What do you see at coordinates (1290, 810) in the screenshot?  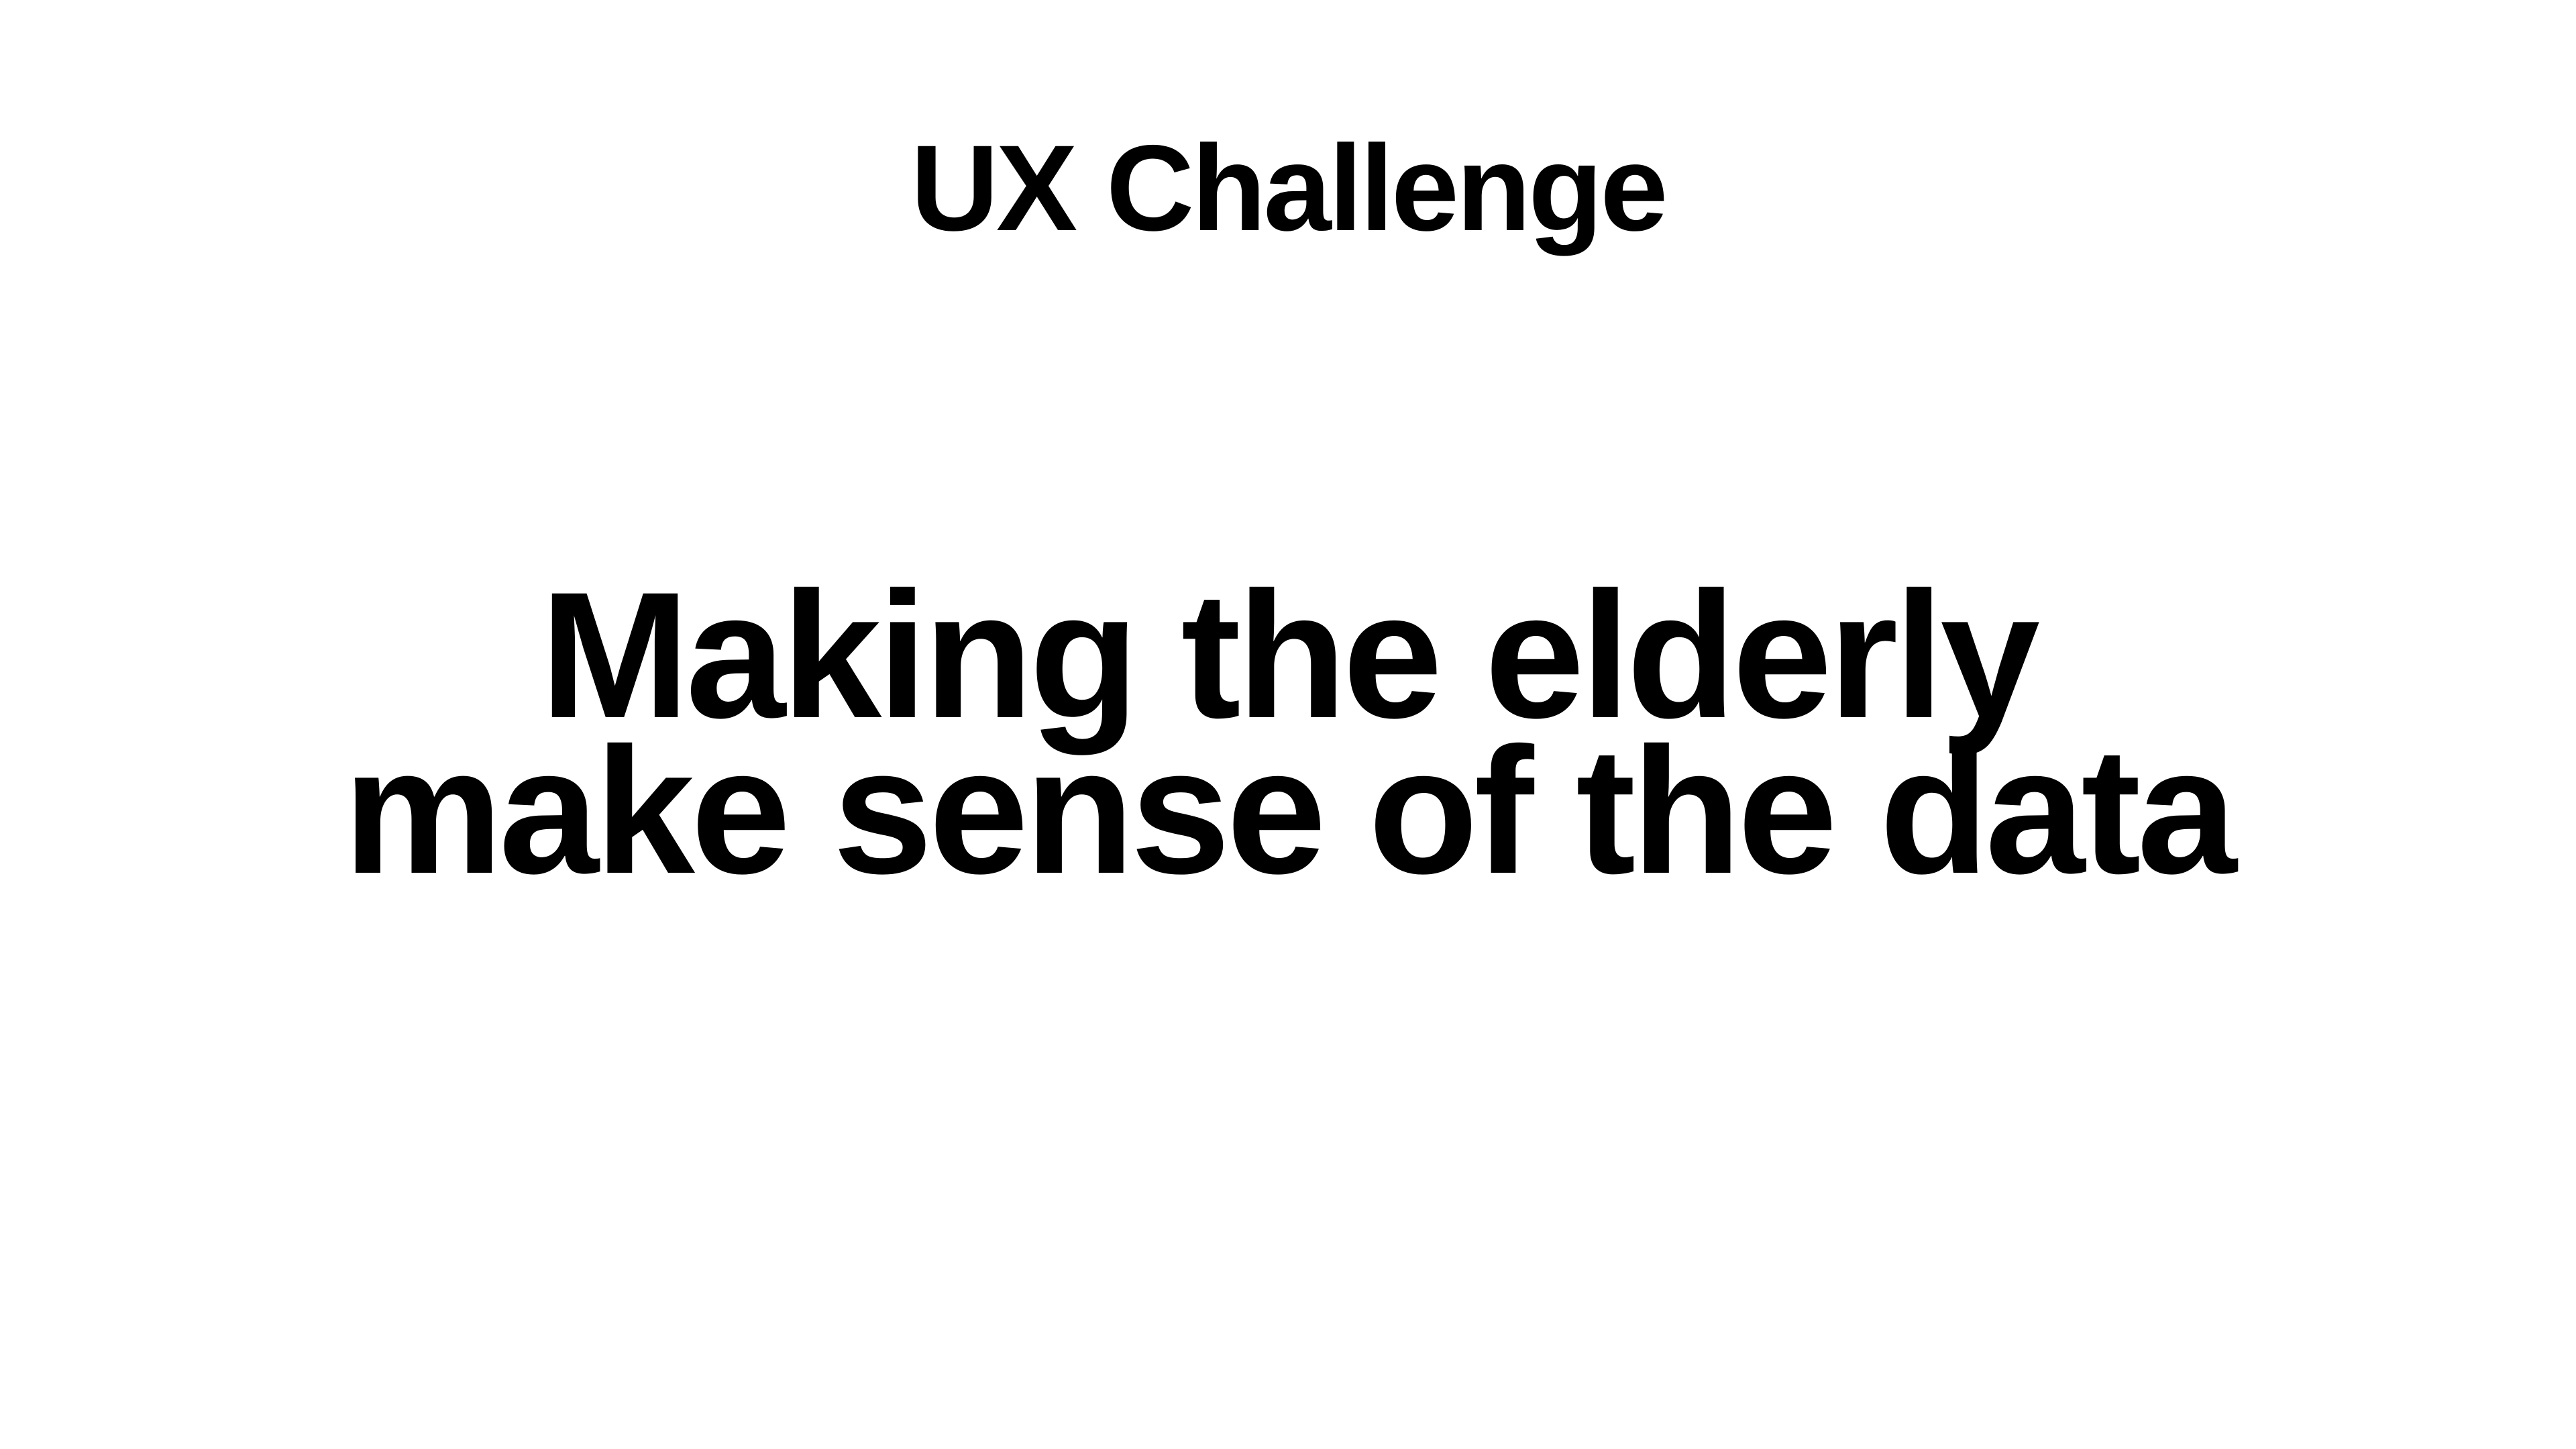 I see `headline-line-2: make sense of the data` at bounding box center [1290, 810].